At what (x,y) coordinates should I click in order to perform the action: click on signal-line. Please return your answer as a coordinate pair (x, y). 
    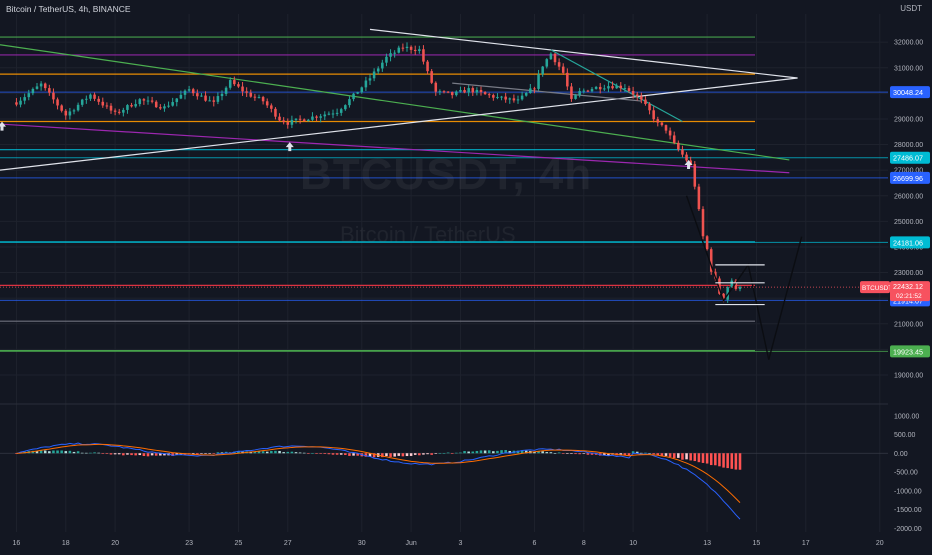
    Looking at the image, I should click on (378, 473).